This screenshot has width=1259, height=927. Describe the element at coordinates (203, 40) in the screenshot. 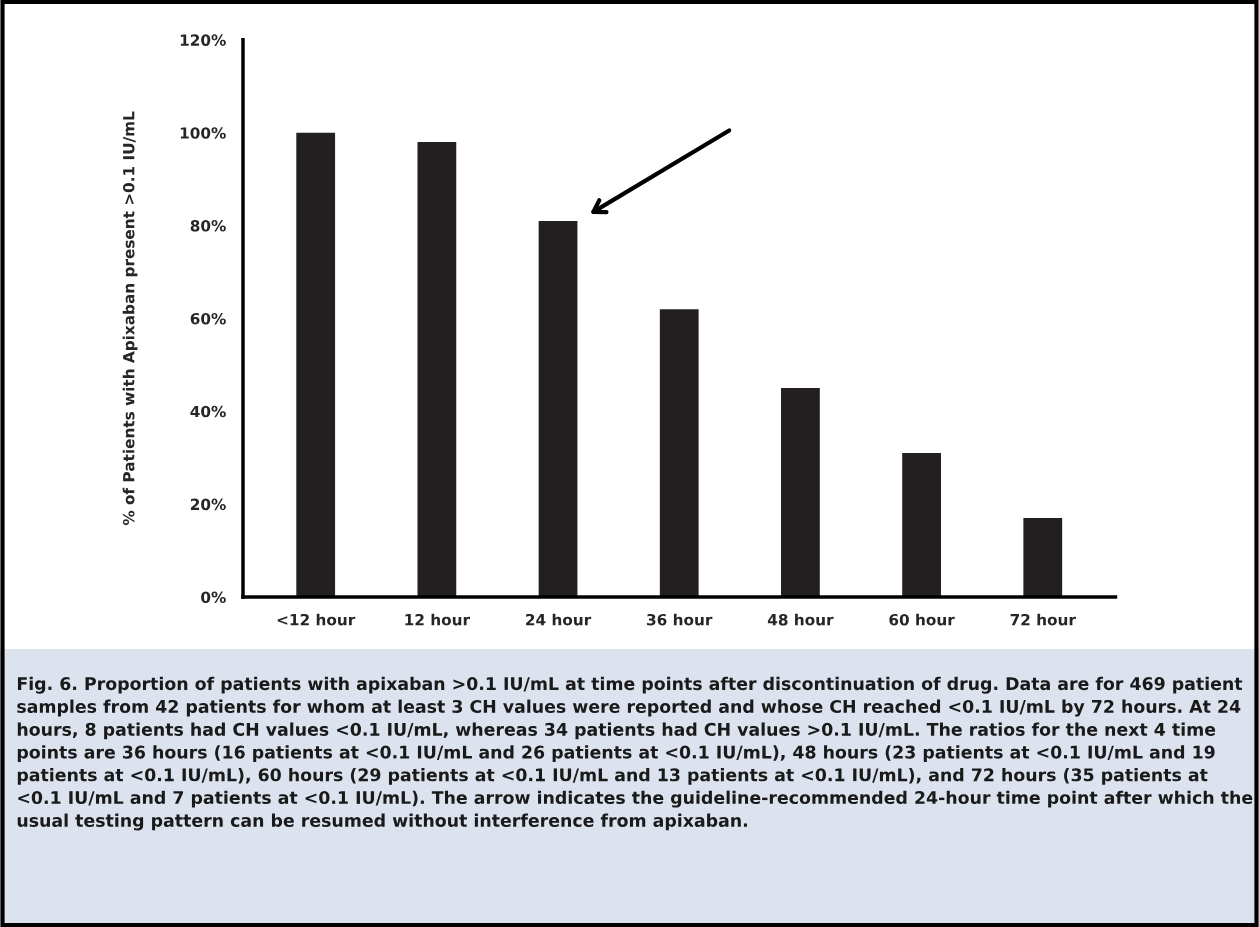

I see `y-tick-label: 120%` at that location.